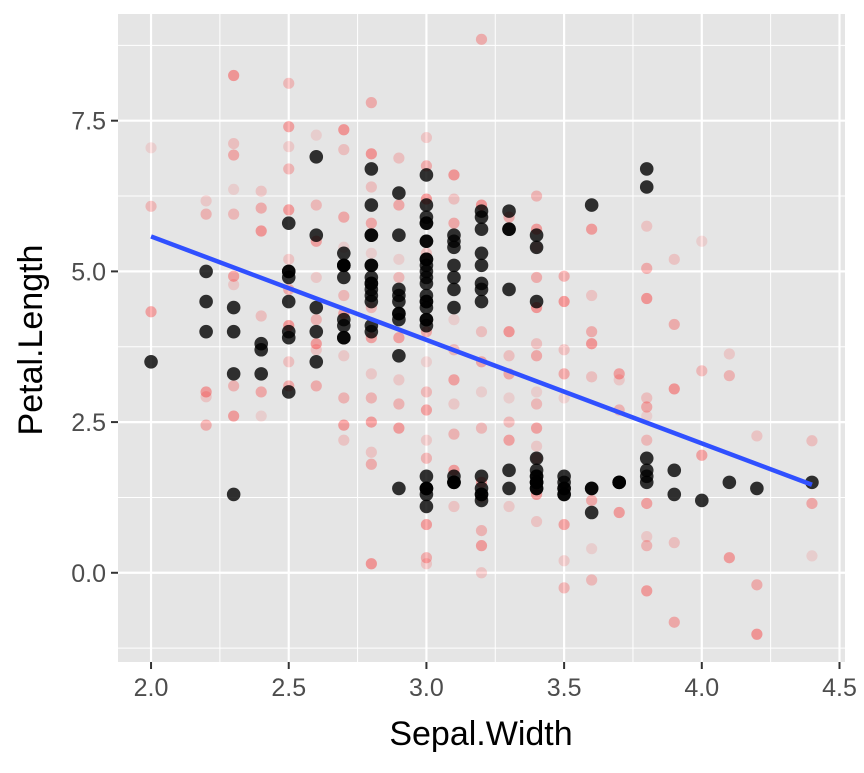  What do you see at coordinates (88, 574) in the screenshot?
I see `y-tick-label: 0.0` at bounding box center [88, 574].